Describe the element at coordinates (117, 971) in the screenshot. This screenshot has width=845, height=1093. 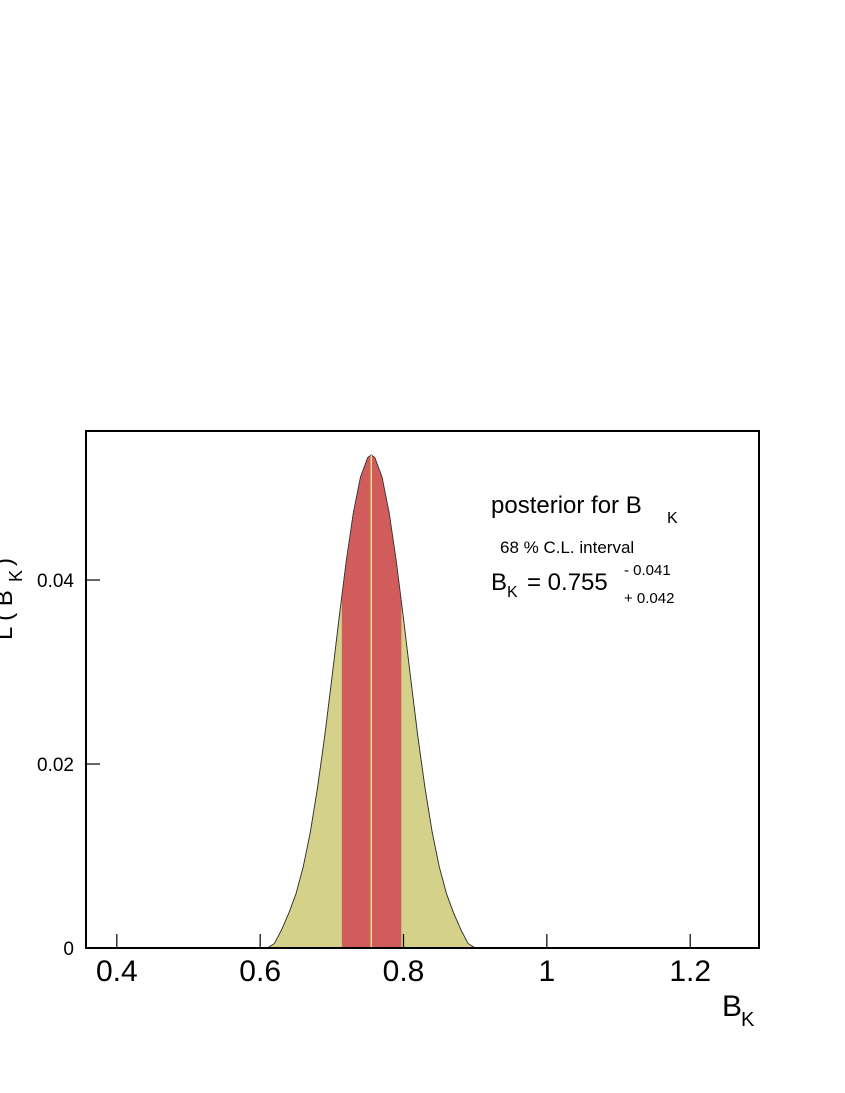
I see `x-tick-label: 0.4` at that location.